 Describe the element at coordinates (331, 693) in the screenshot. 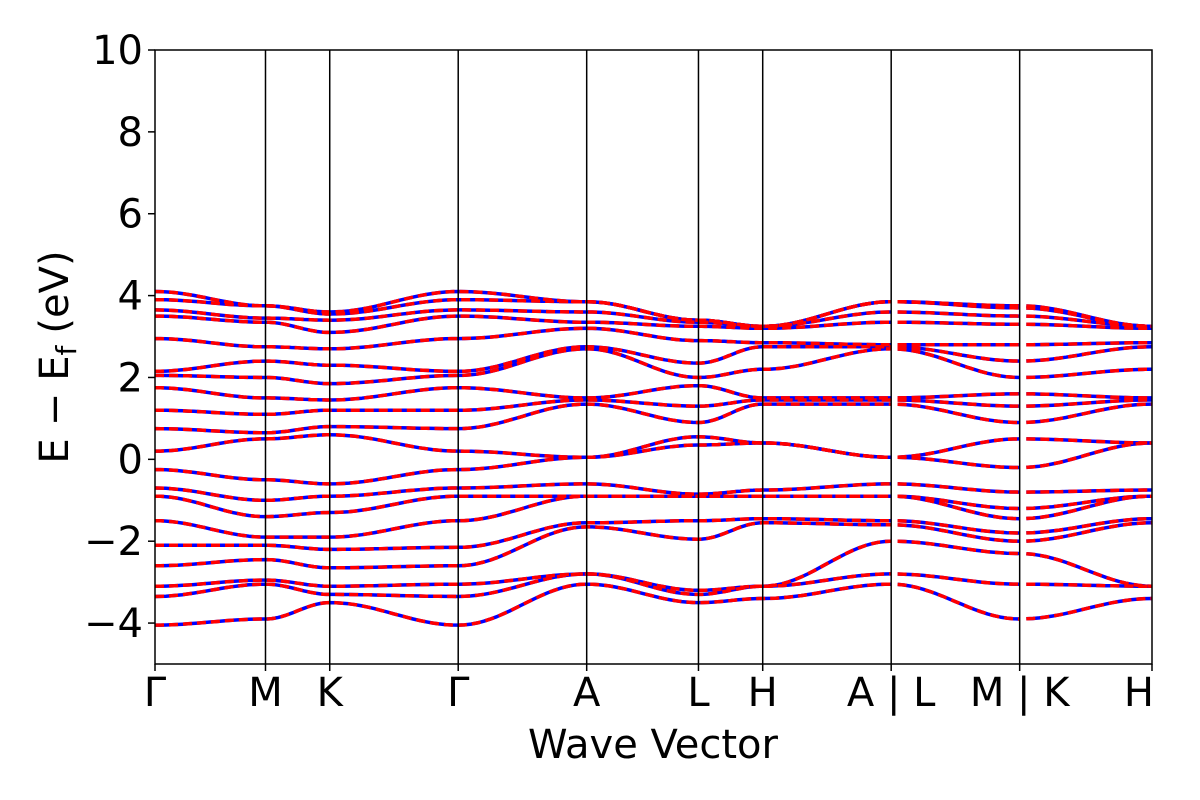

I see `x-tick-label: K` at that location.